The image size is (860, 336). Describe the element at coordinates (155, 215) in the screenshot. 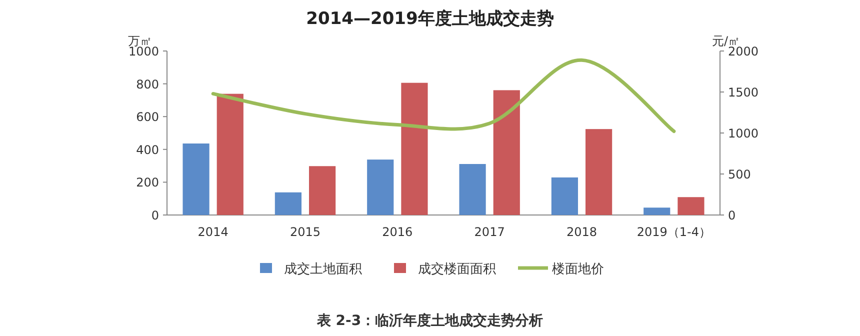

I see `y-tick-label: 0` at that location.